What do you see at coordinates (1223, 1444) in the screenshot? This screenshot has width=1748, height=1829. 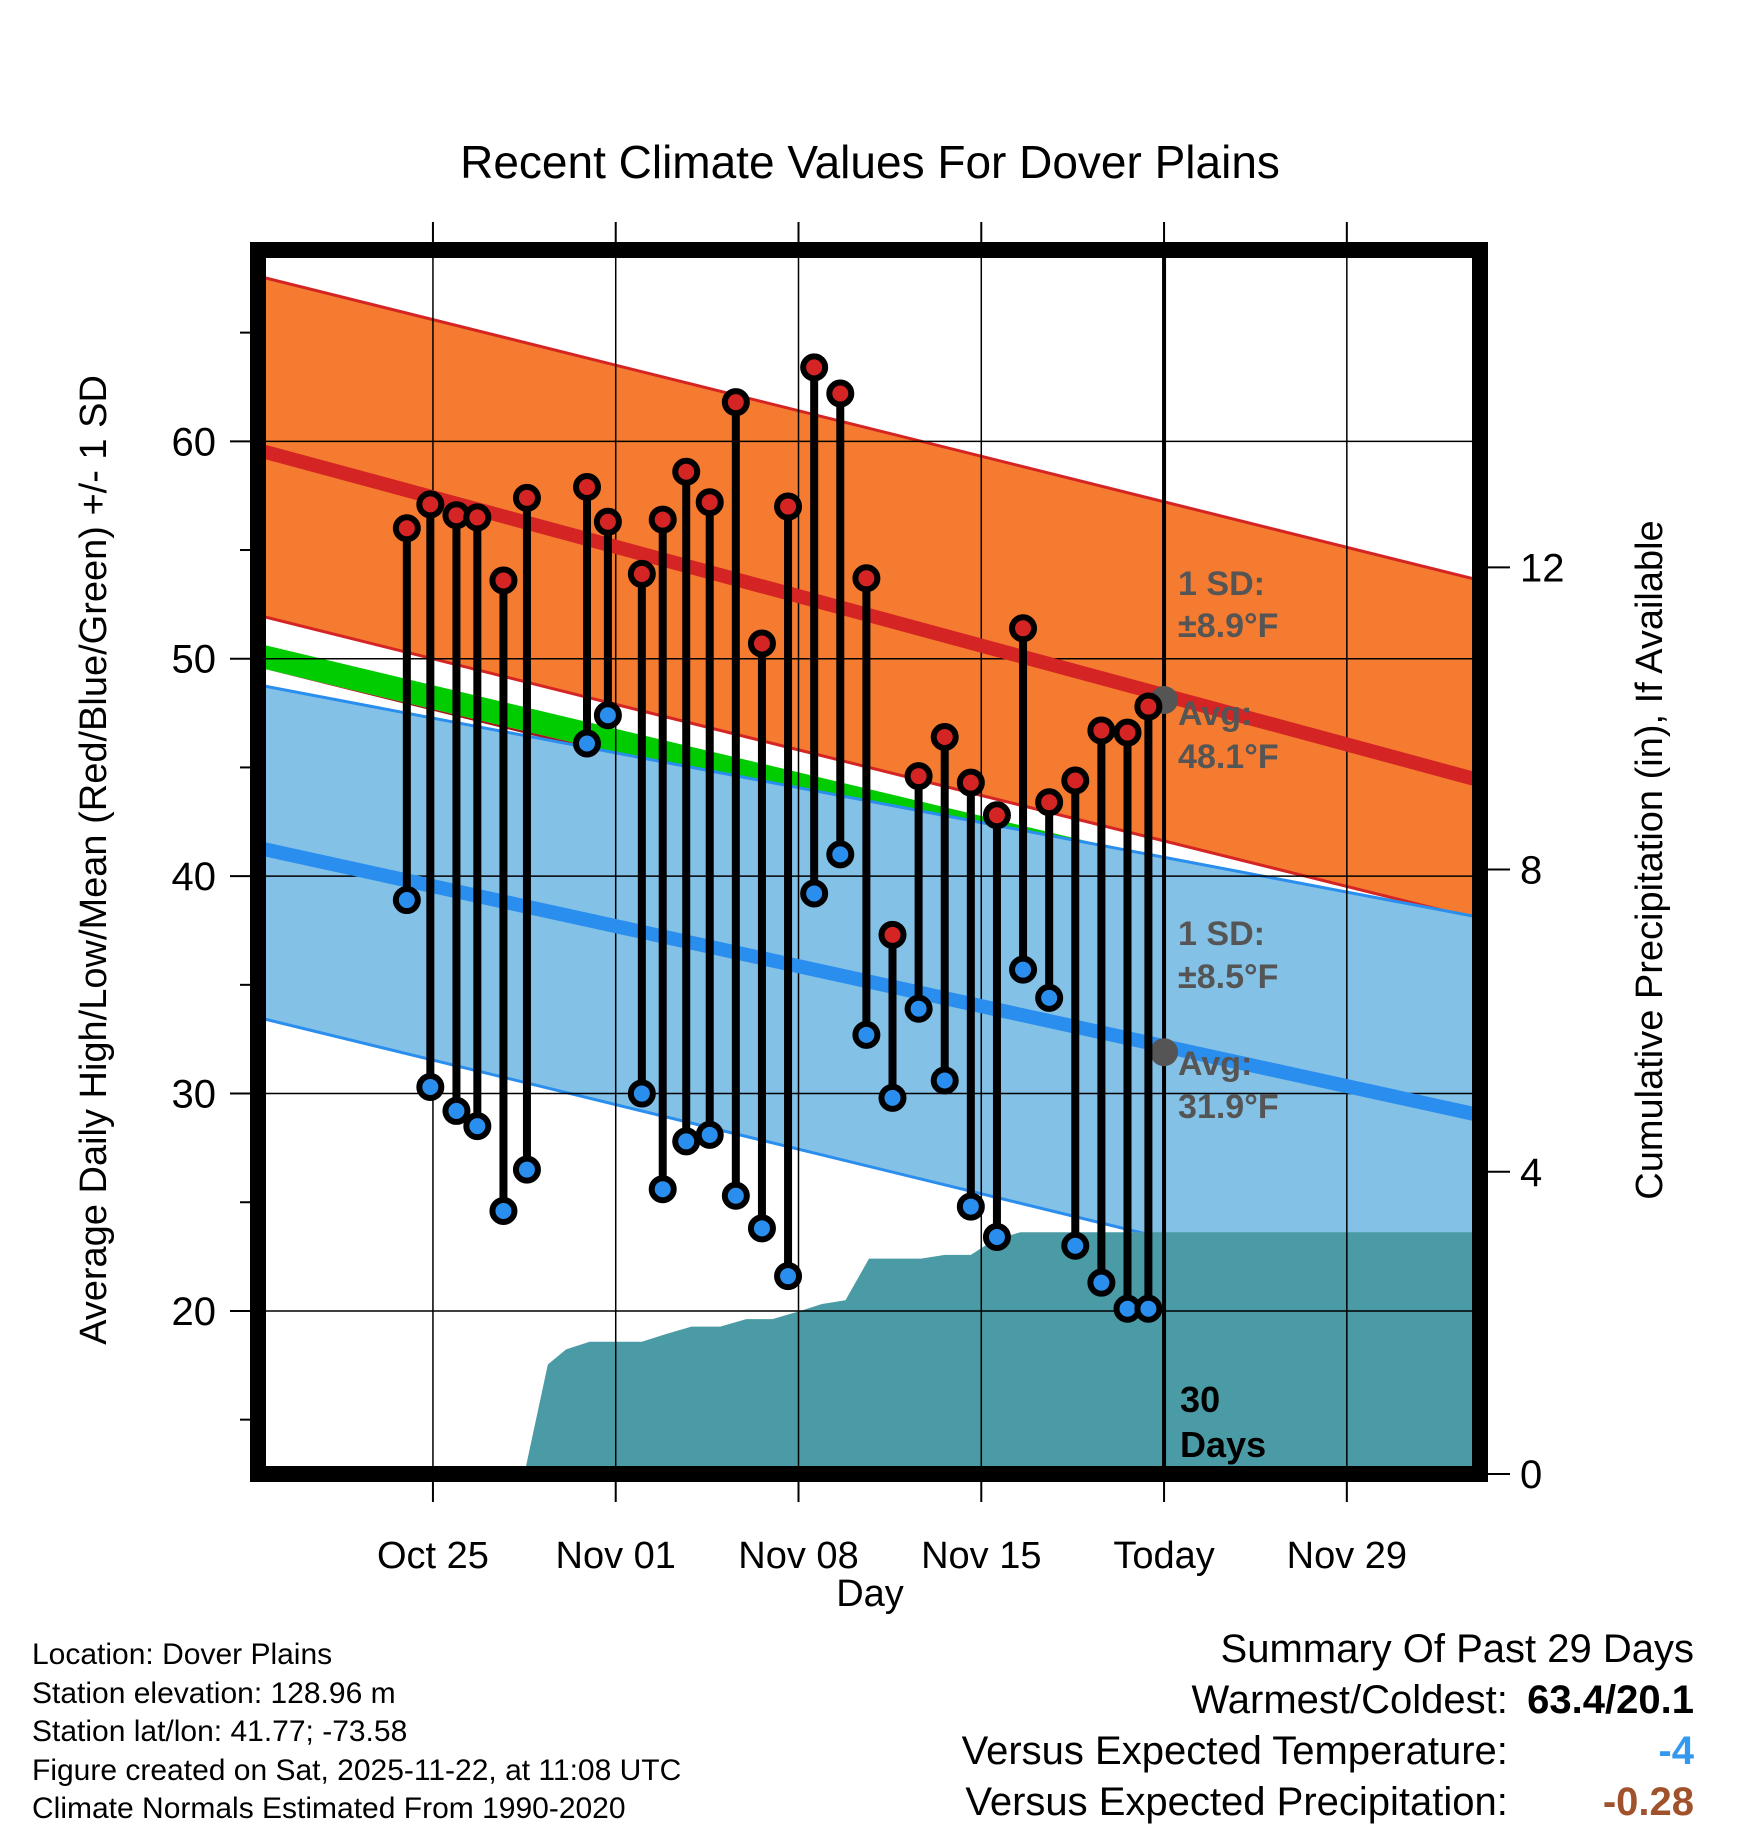 I see `days-label-text: Days` at bounding box center [1223, 1444].